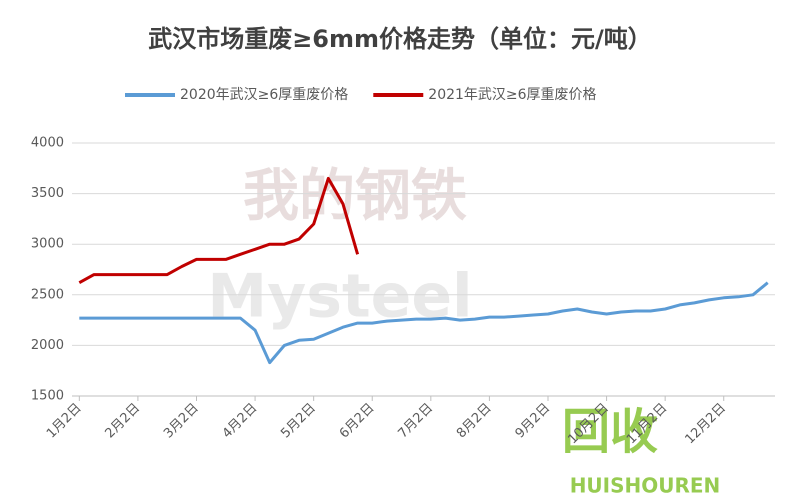 This screenshot has width=800, height=504. Describe the element at coordinates (645, 486) in the screenshot. I see `watermark: HUISHOUREN` at that location.